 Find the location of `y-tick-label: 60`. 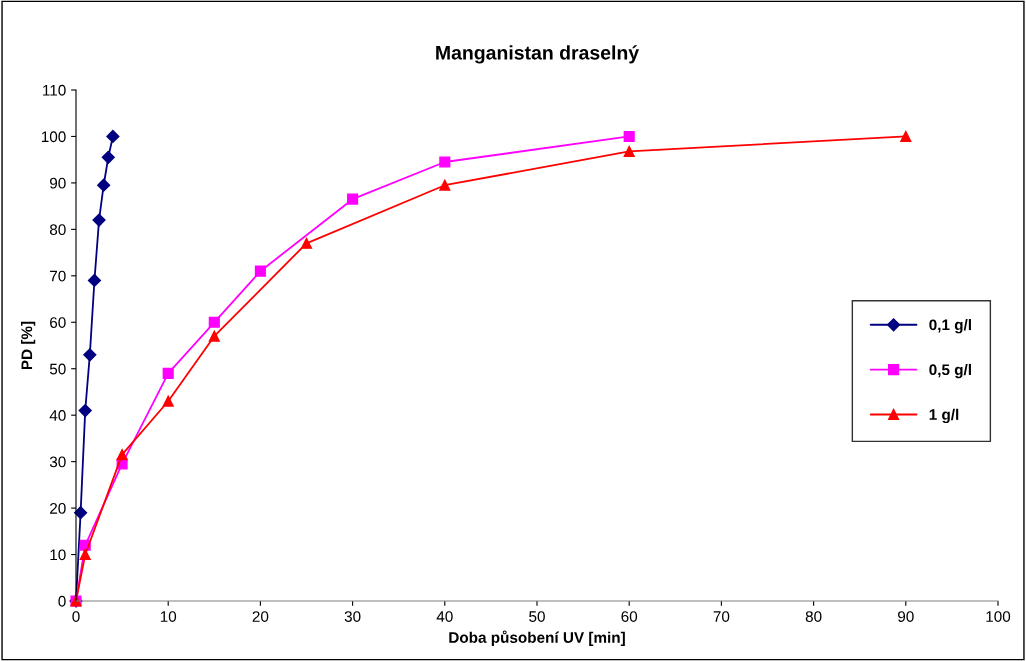

y-tick-label: 60 is located at coordinates (58, 322).